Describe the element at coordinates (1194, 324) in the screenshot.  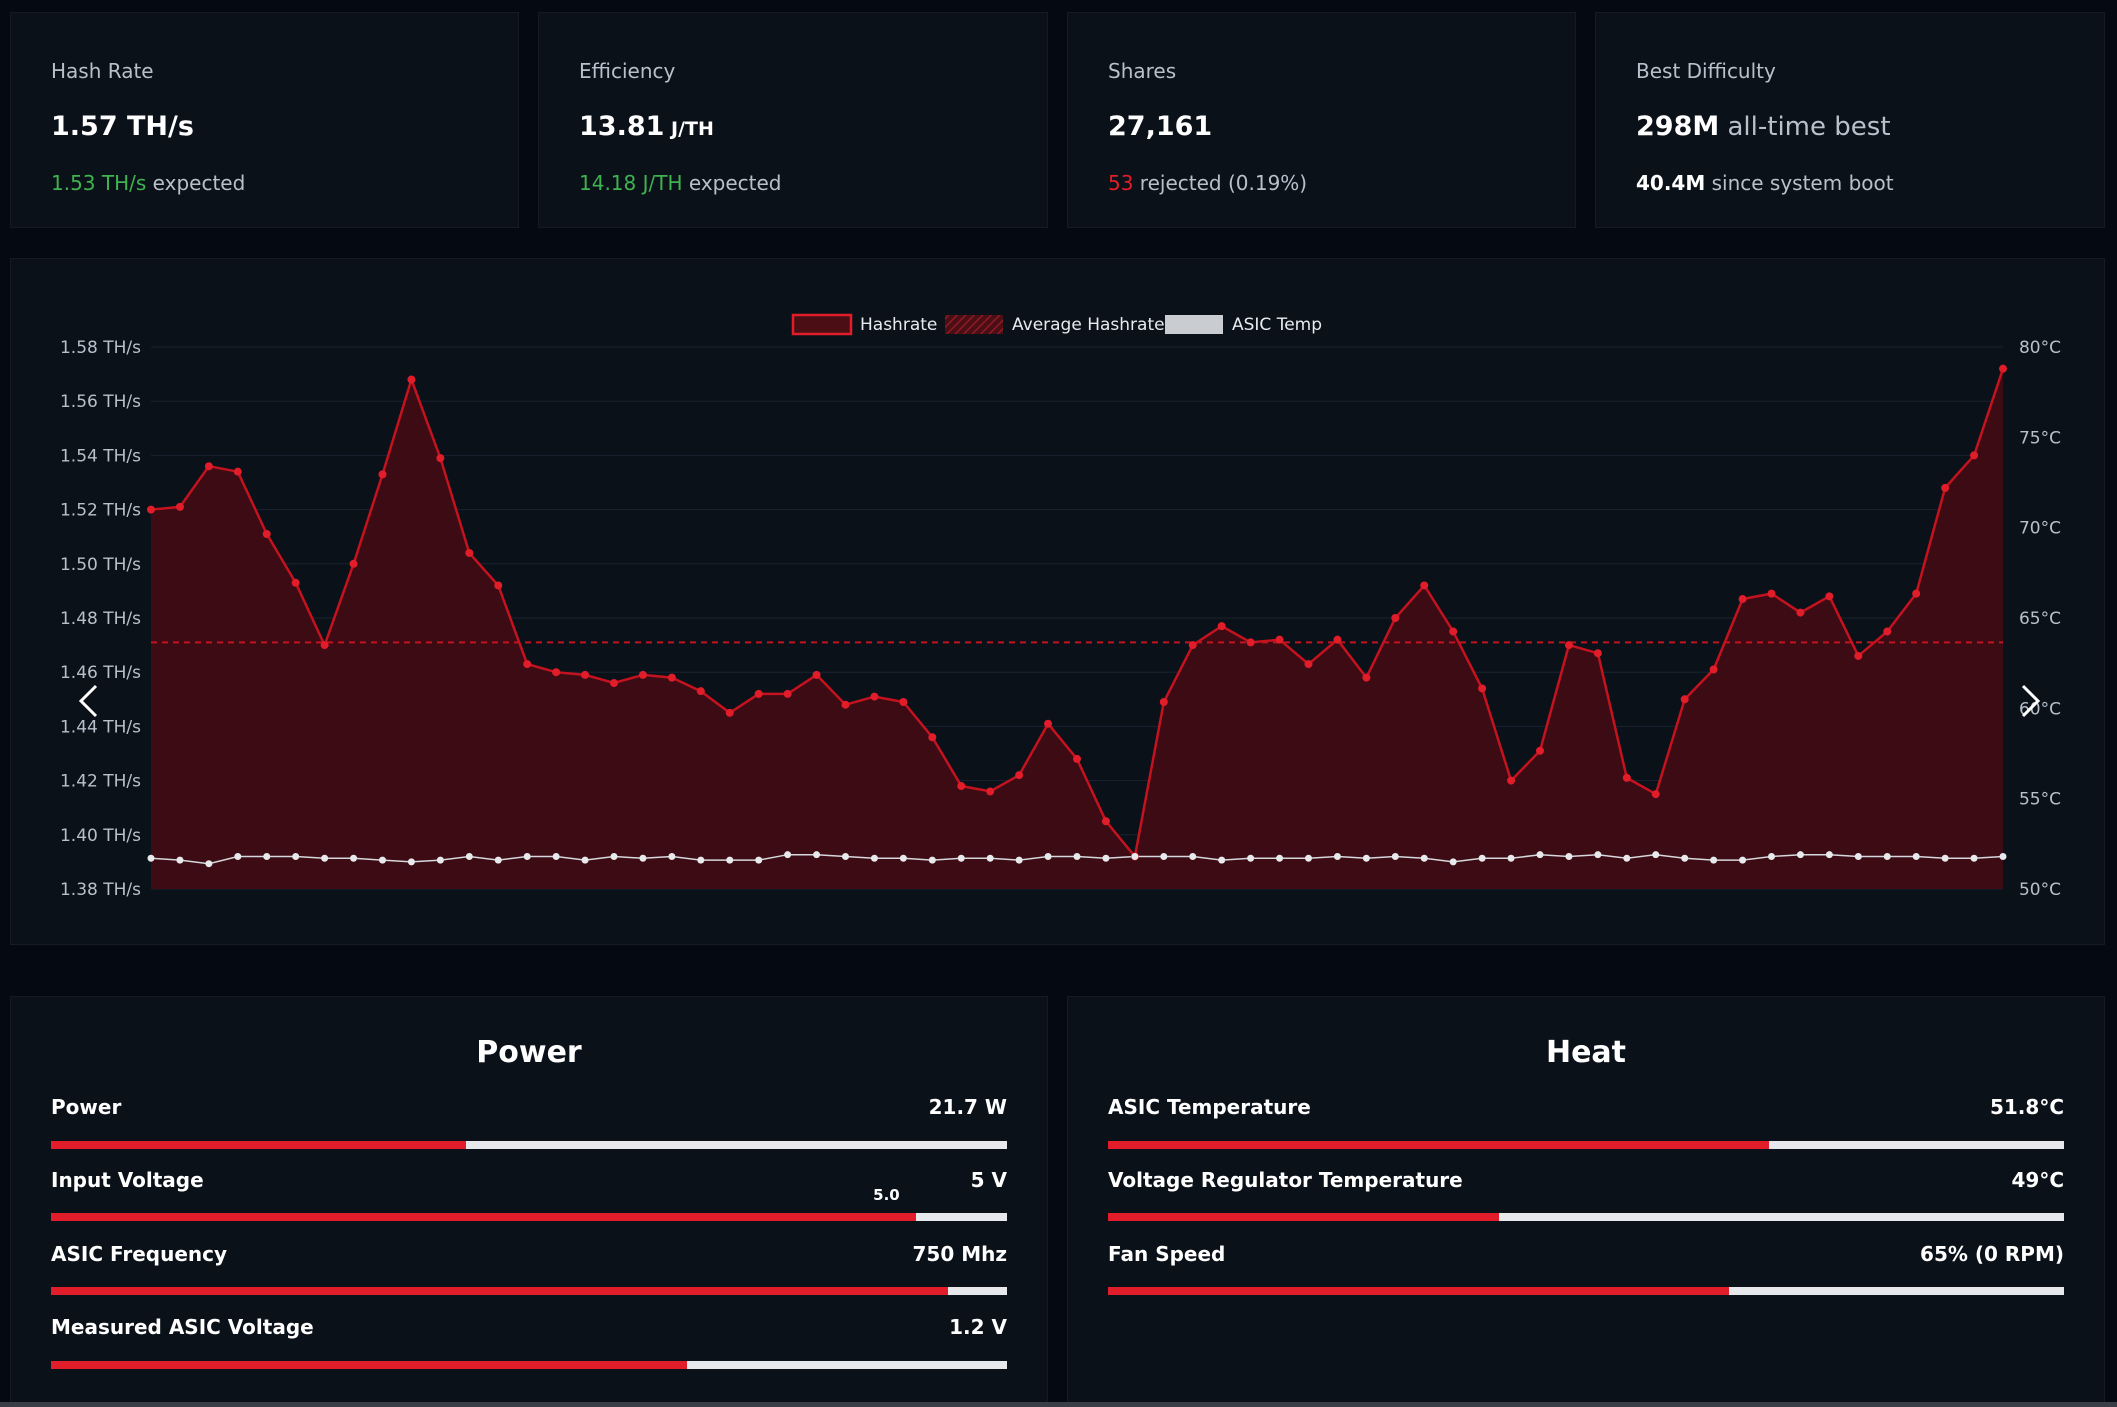
I see `legend-temp-swatch` at that location.